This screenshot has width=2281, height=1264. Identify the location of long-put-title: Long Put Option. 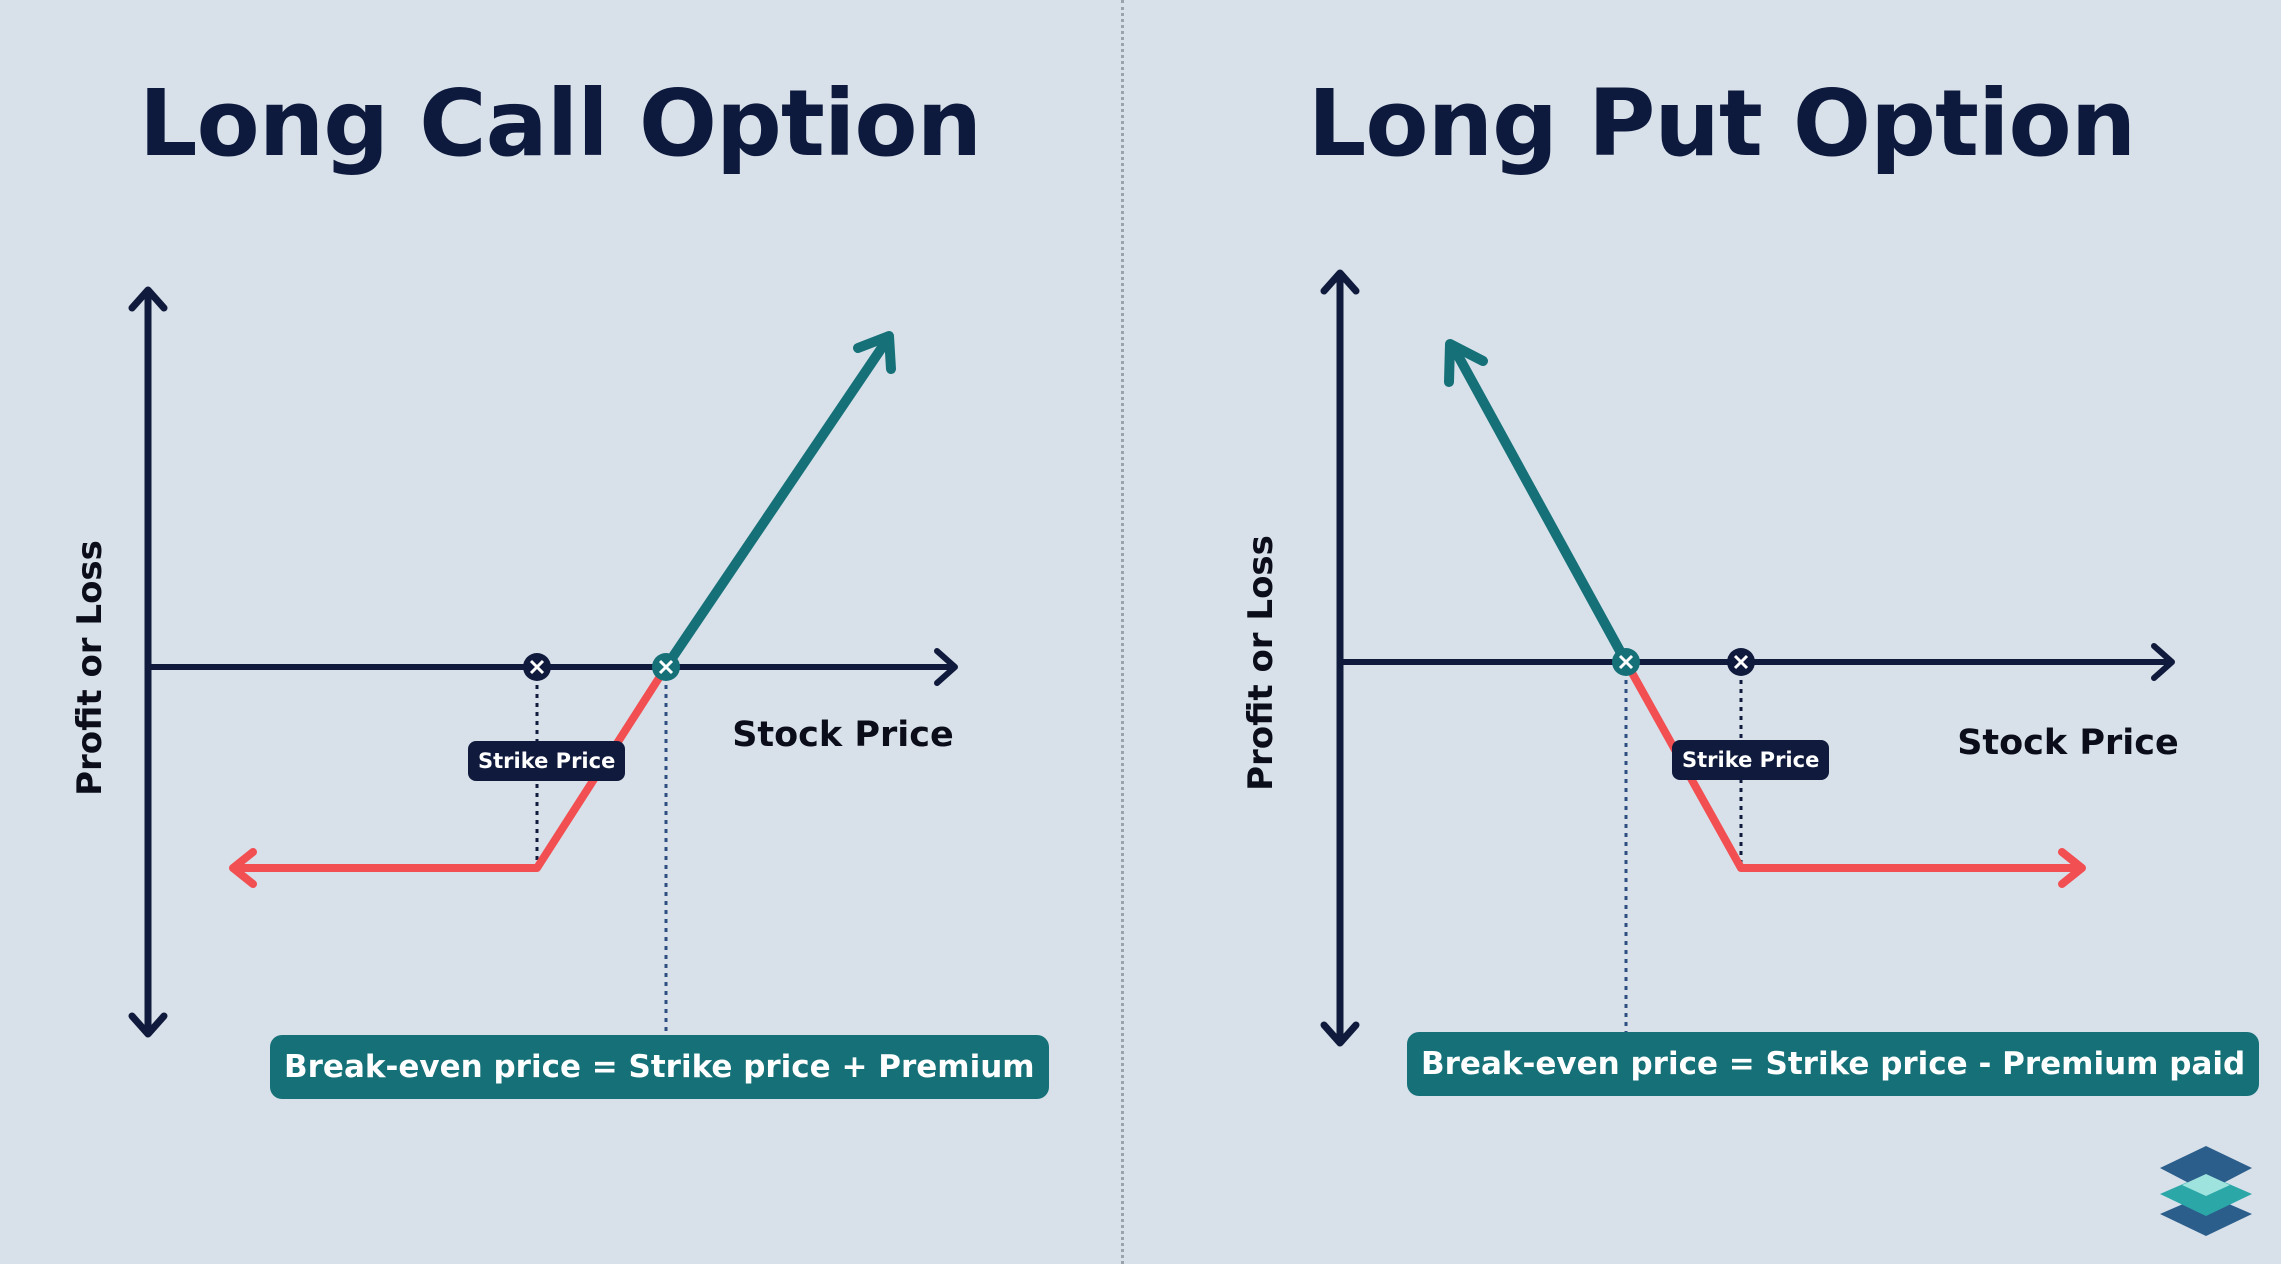
(1721, 123).